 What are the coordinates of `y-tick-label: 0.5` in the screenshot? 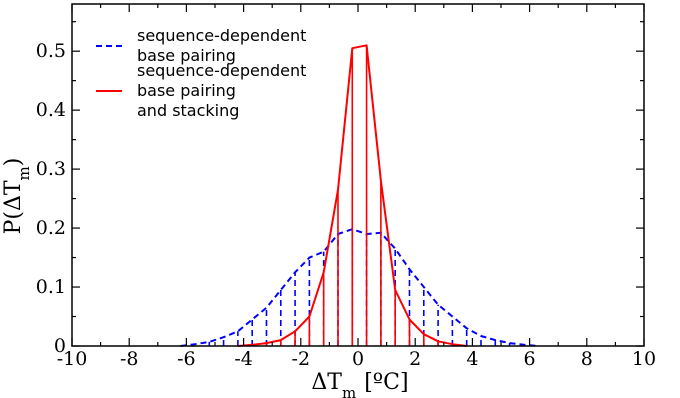 It's located at (51, 51).